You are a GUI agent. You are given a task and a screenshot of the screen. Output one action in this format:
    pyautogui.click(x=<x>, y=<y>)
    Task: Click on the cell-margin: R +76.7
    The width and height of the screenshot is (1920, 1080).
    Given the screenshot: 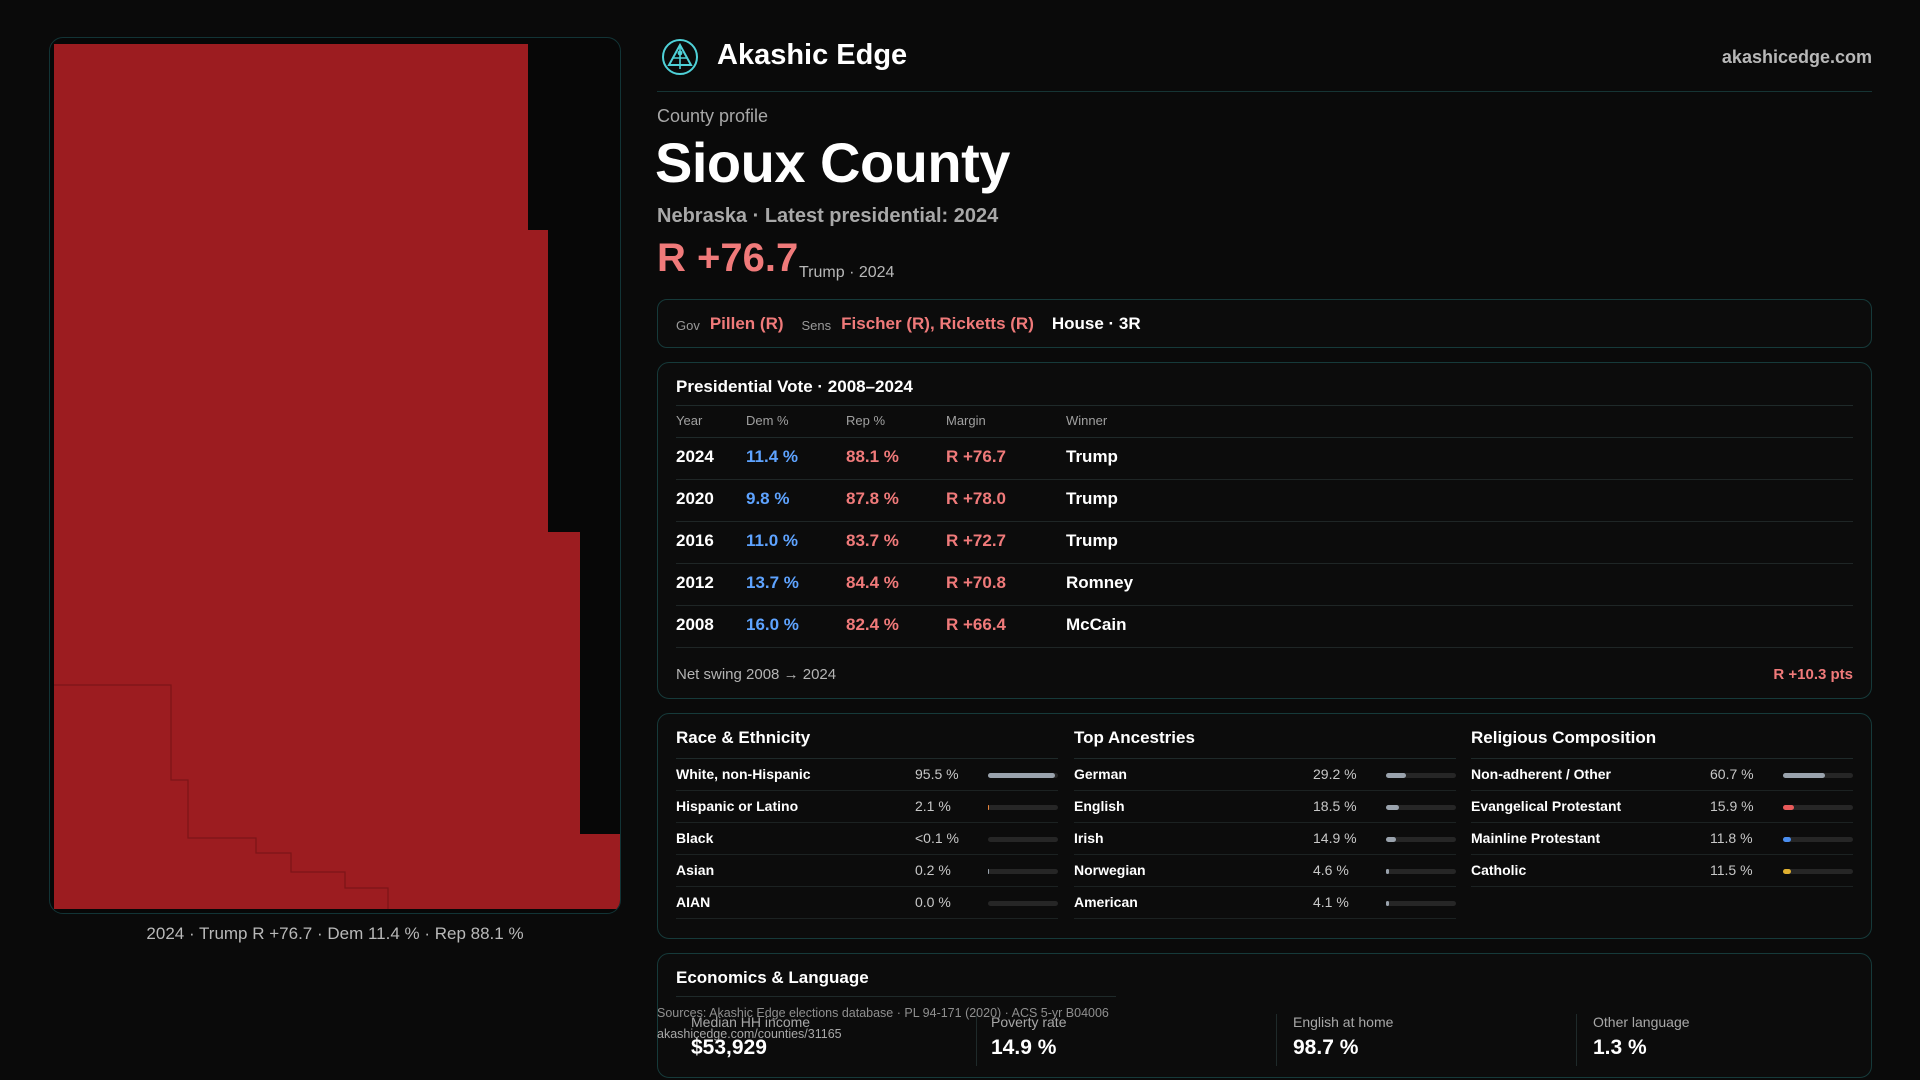 What is the action you would take?
    pyautogui.click(x=976, y=456)
    